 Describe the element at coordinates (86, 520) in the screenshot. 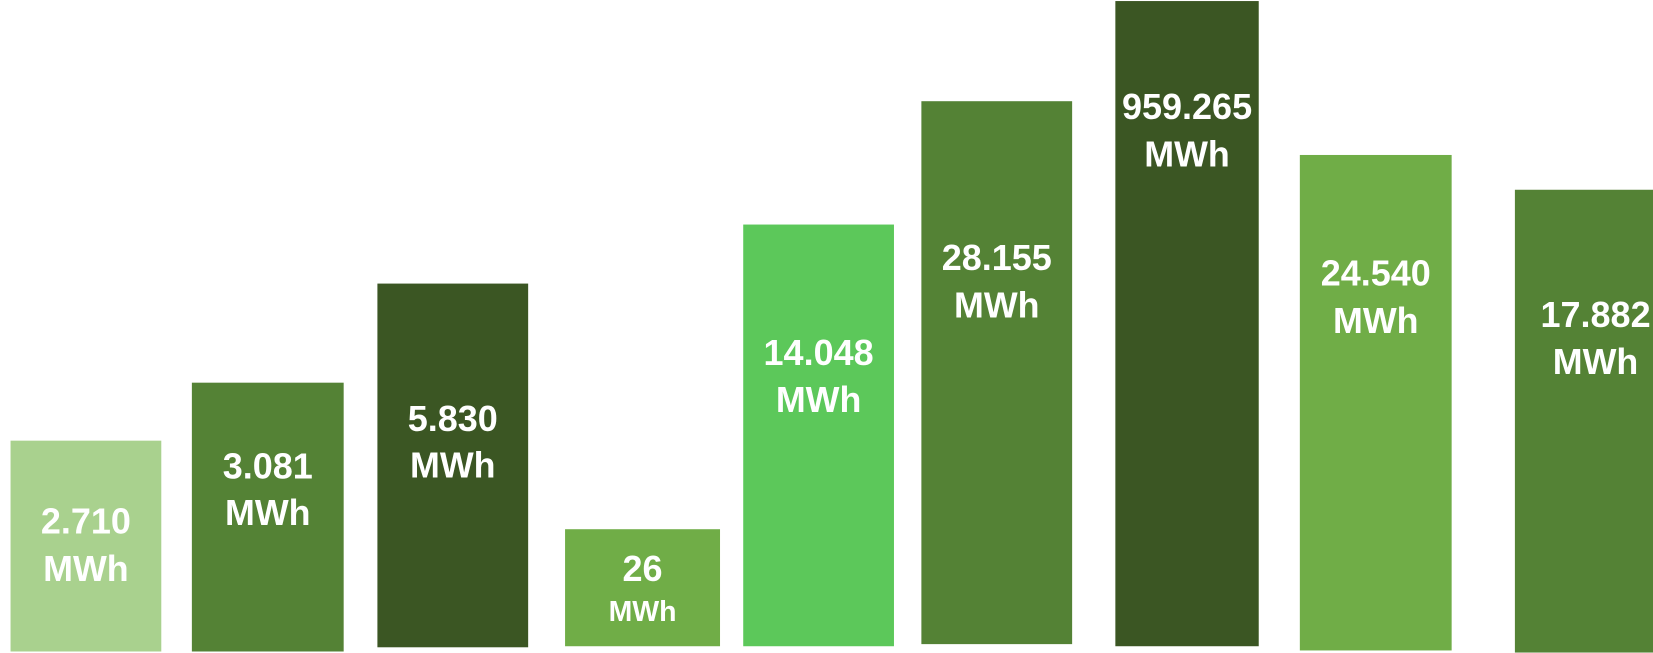

I see `bar-value: 2.710` at that location.